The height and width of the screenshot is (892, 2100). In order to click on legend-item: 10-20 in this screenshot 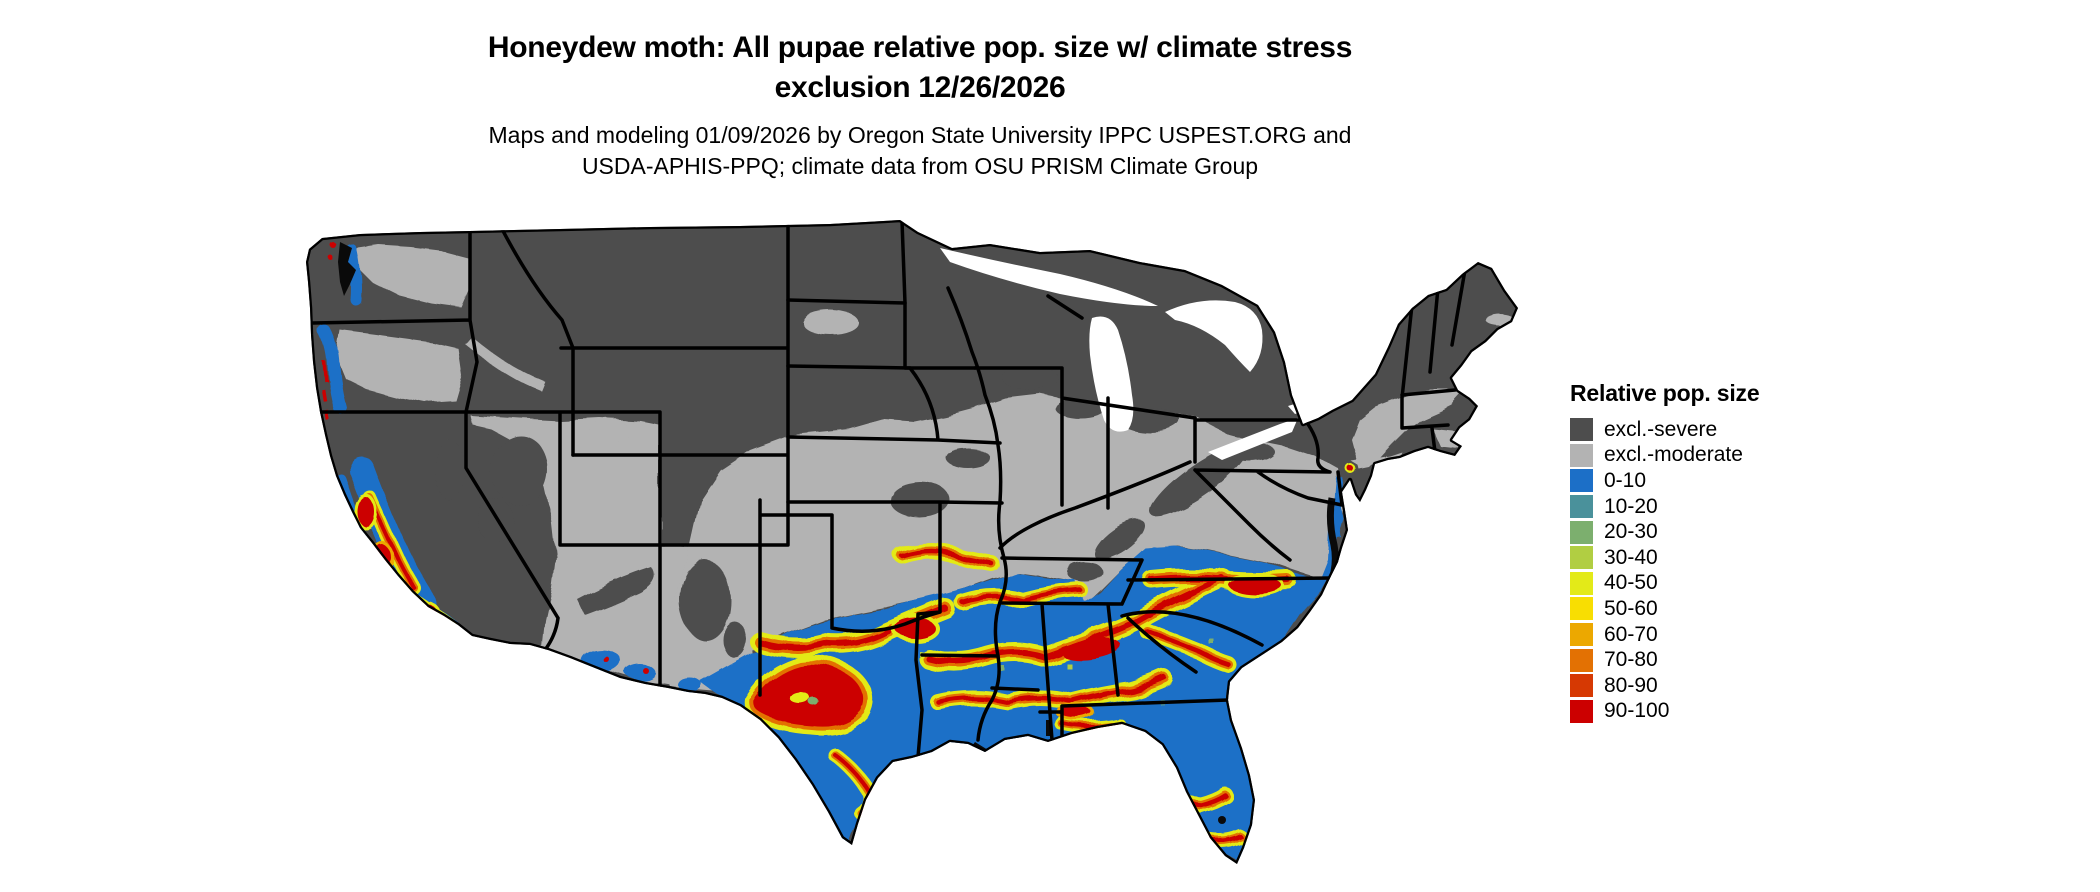, I will do `click(1664, 507)`.